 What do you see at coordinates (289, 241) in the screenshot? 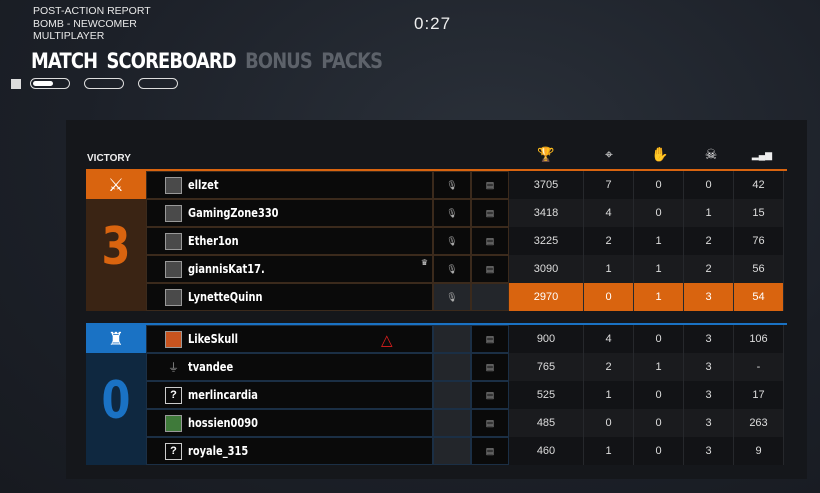
I see `player-name-cell: Ether1on` at bounding box center [289, 241].